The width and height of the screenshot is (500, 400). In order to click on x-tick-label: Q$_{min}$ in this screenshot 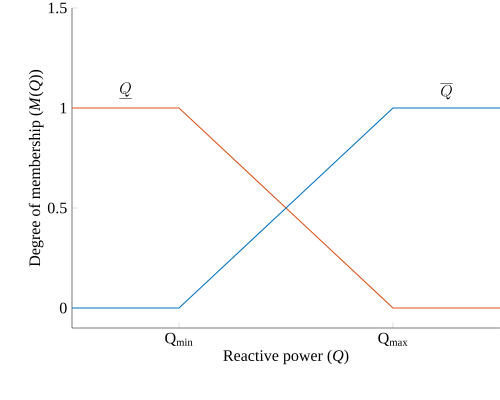, I will do `click(179, 339)`.